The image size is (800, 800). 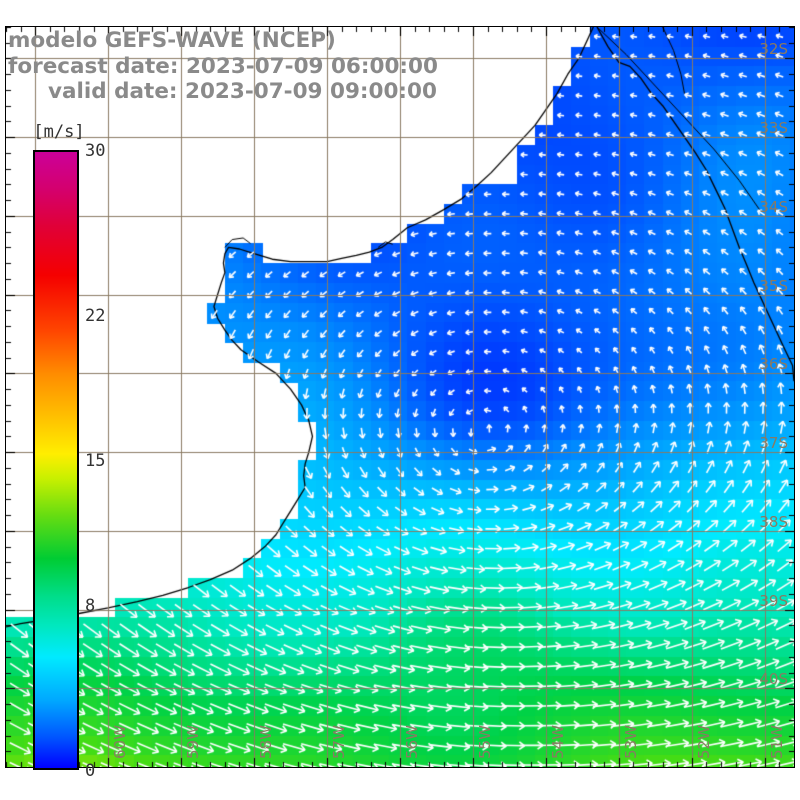 What do you see at coordinates (773, 364) in the screenshot?
I see `lat-label-36S: 36S` at bounding box center [773, 364].